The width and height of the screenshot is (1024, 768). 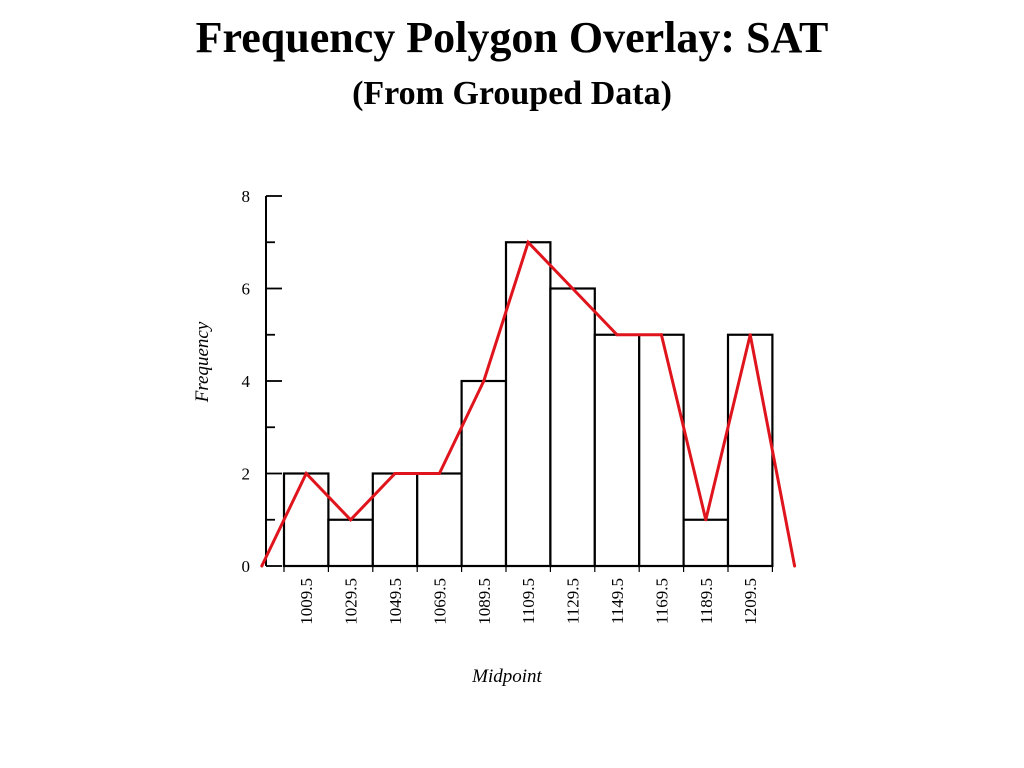 What do you see at coordinates (506, 676) in the screenshot?
I see `x-axis-title: Midpoint` at bounding box center [506, 676].